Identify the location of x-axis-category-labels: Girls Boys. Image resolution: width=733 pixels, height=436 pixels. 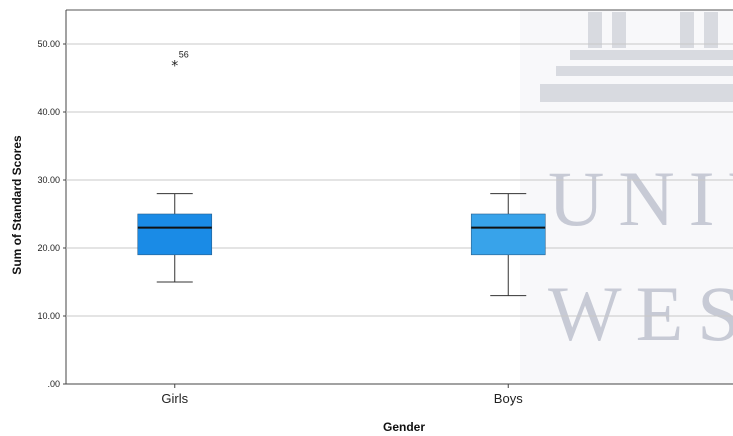
(342, 398).